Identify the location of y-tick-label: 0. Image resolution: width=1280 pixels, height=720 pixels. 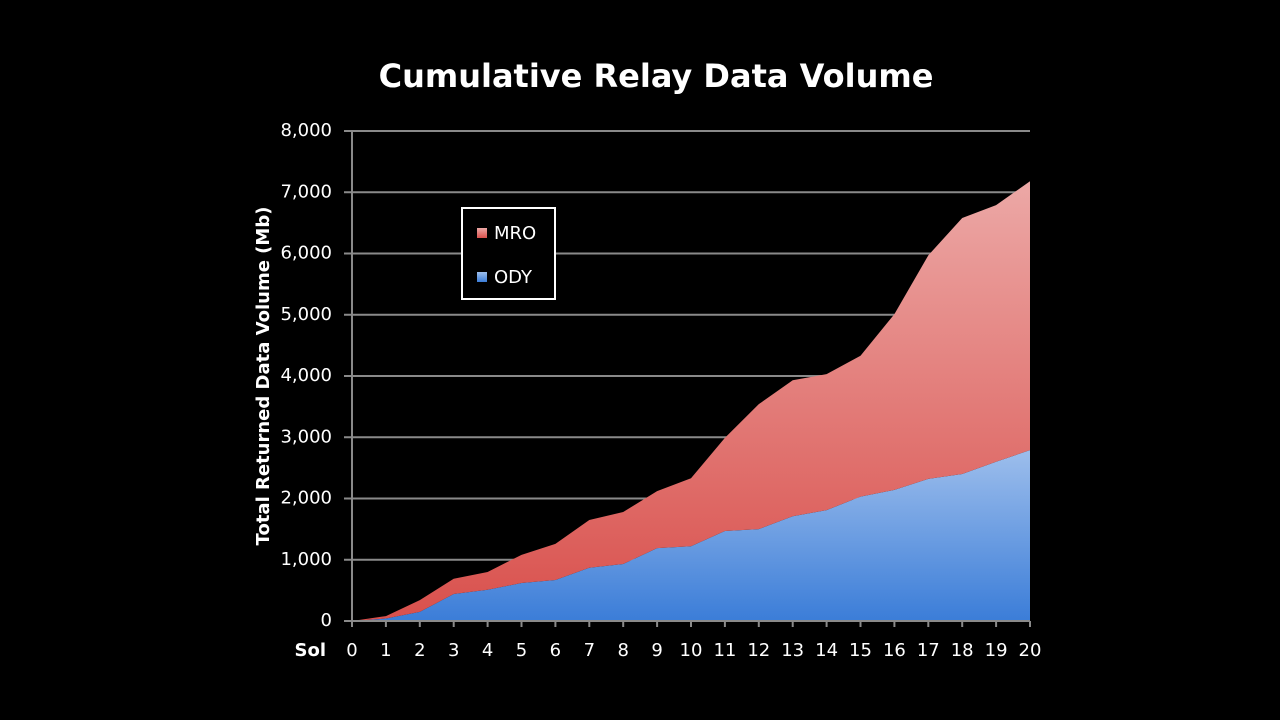
(326, 620).